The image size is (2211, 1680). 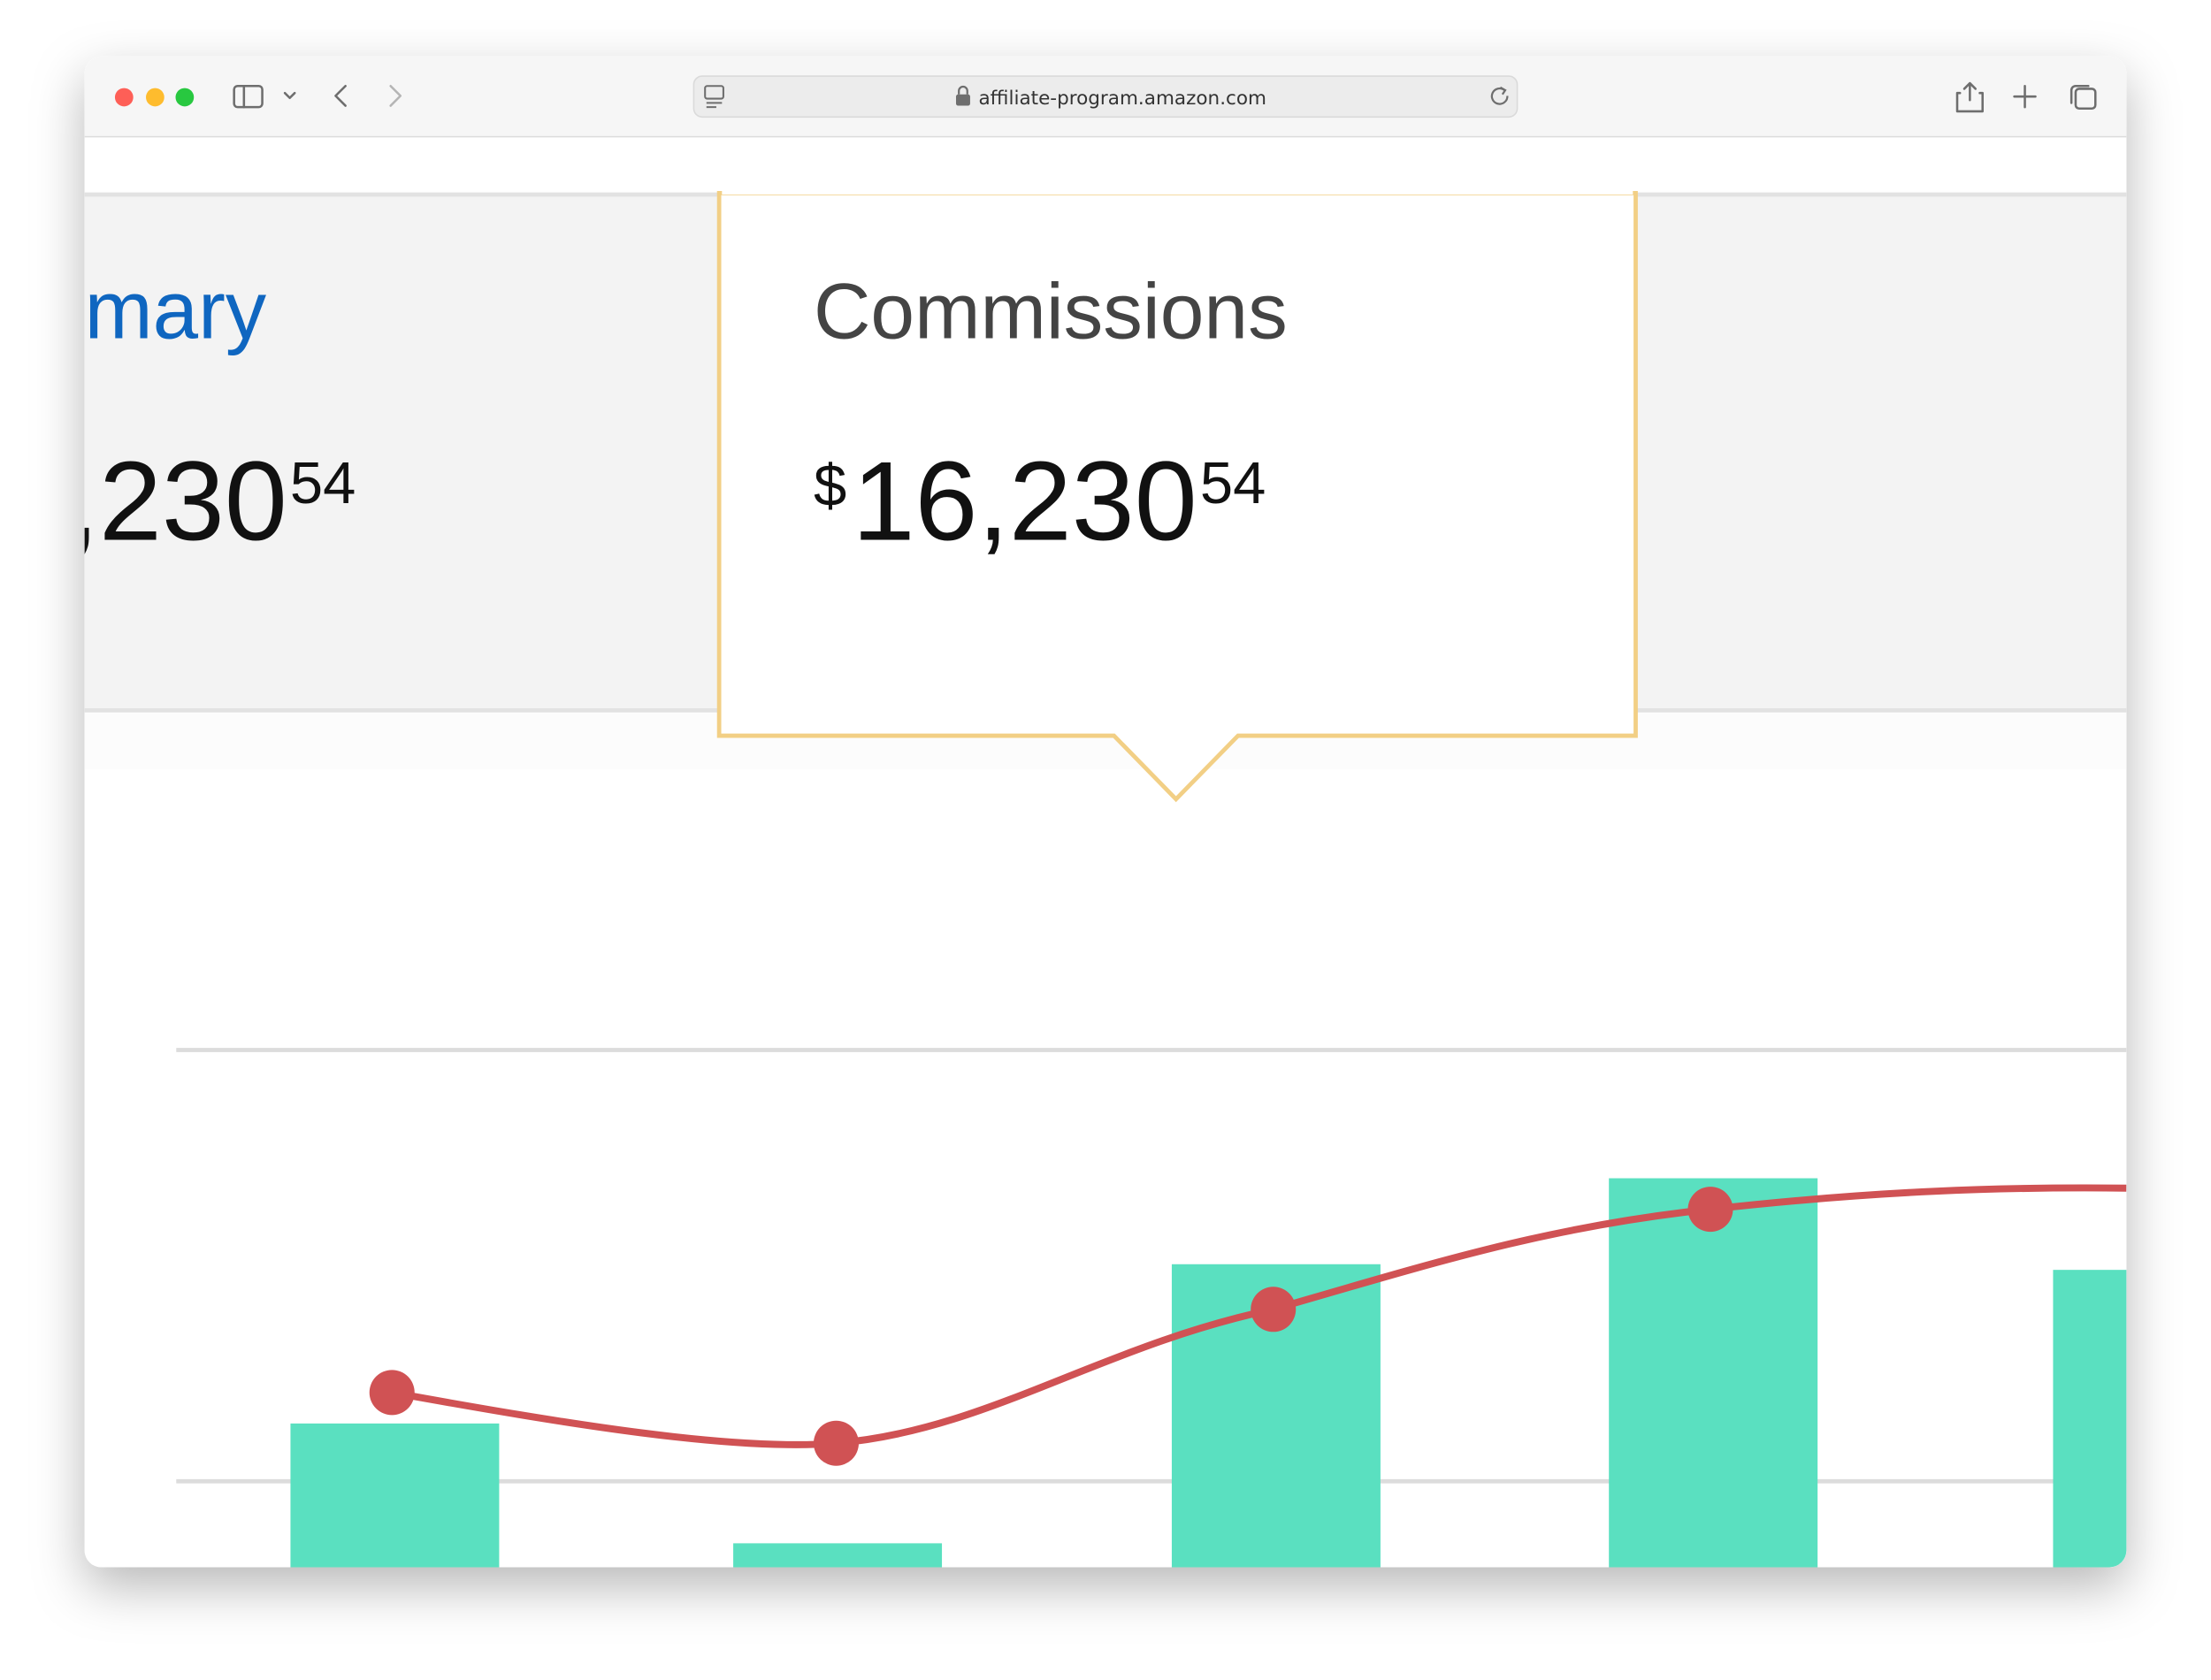 I want to click on card-title: mary, so click(x=176, y=310).